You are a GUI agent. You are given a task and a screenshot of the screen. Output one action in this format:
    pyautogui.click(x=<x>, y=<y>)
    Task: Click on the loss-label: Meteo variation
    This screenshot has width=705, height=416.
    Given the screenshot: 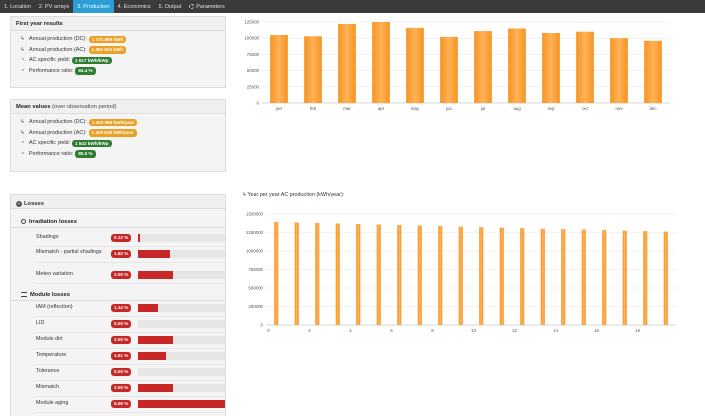 What is the action you would take?
    pyautogui.click(x=54, y=274)
    